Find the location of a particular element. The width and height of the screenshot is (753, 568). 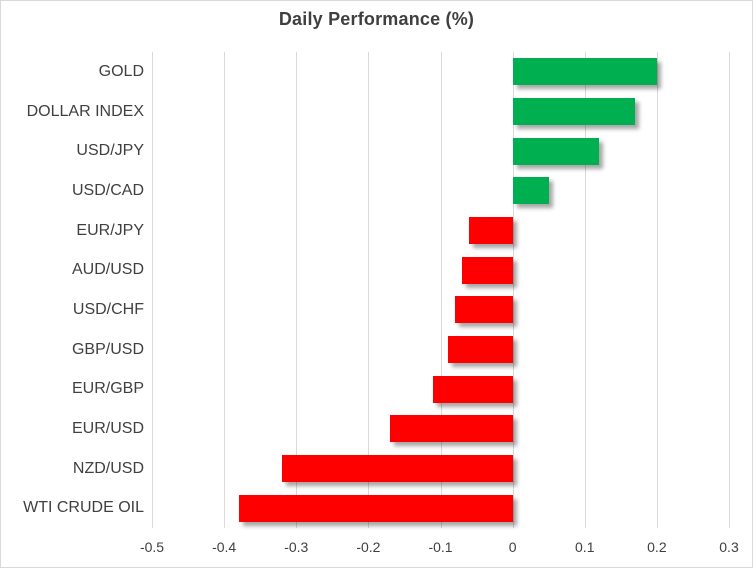

x-tick-label: -0.5 is located at coordinates (152, 547).